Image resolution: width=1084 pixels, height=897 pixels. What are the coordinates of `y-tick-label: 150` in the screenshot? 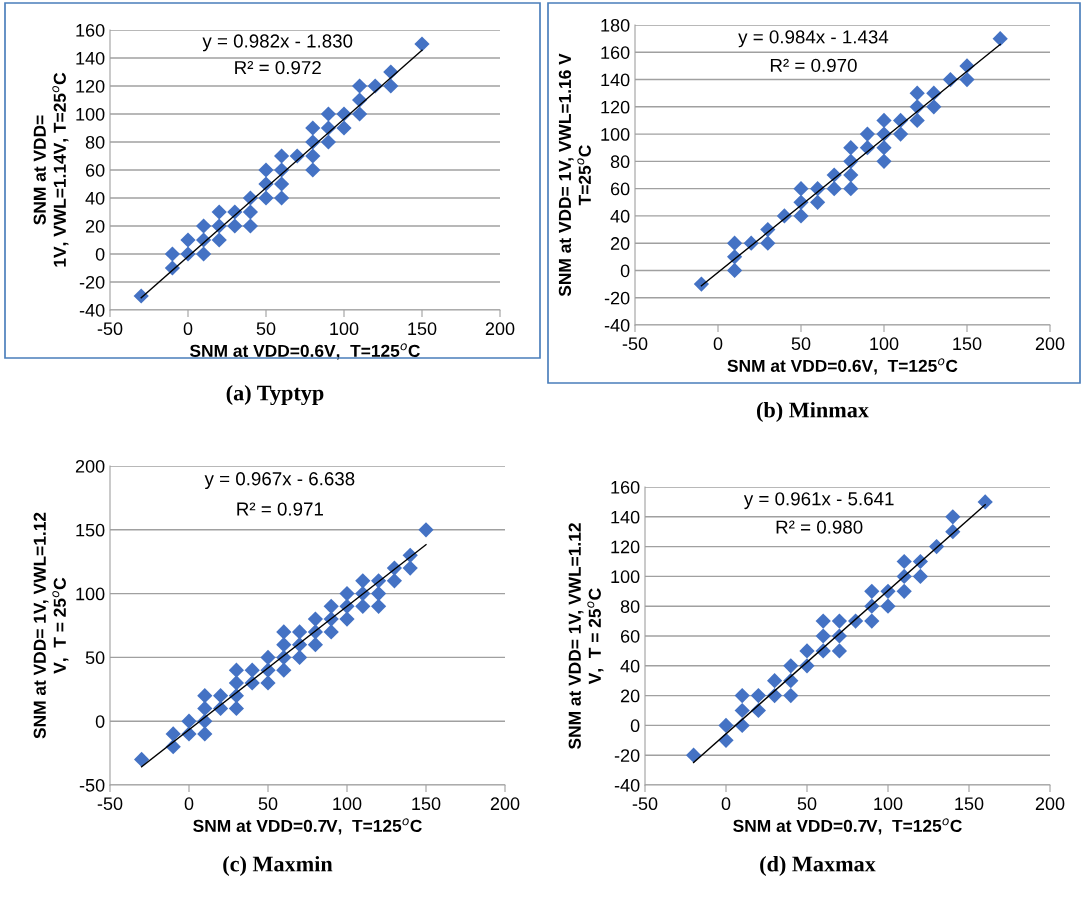 It's located at (90, 530).